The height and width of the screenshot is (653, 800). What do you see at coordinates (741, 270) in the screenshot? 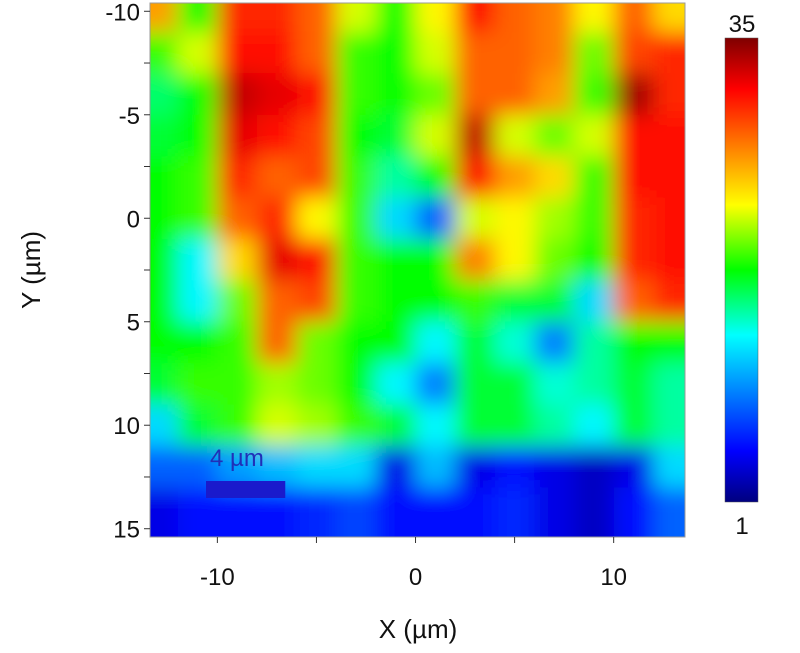
I see `colorbar` at bounding box center [741, 270].